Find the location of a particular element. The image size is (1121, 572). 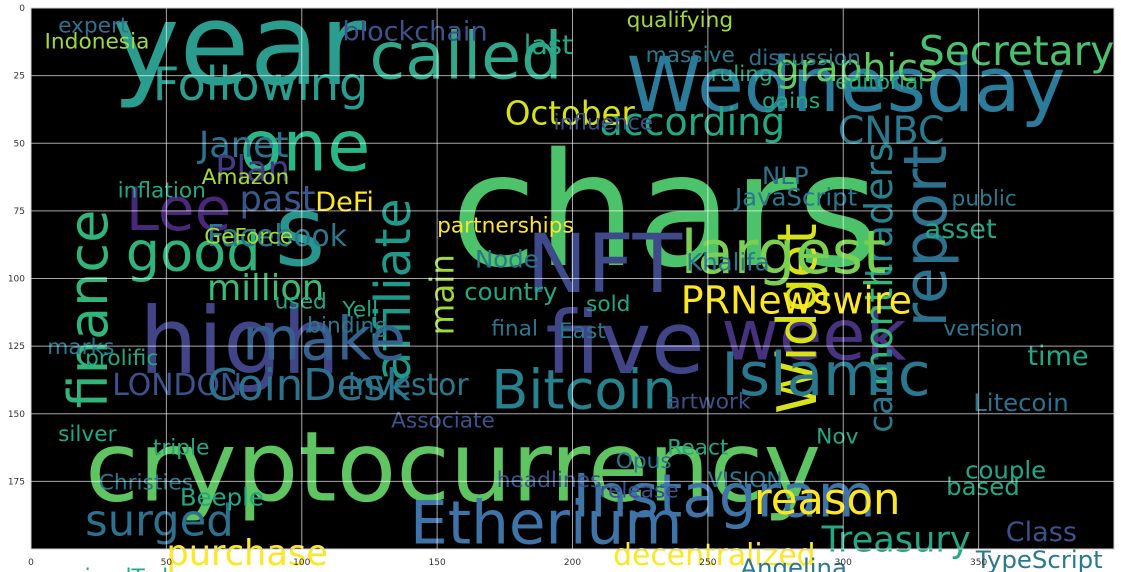

cloud-word: Treasury is located at coordinates (896, 540).